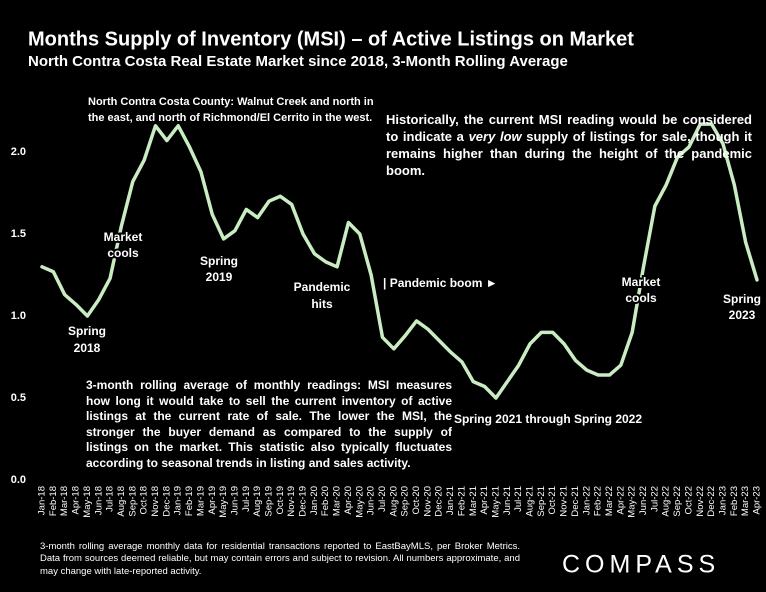 This screenshot has width=766, height=592. Describe the element at coordinates (18, 234) in the screenshot. I see `y-tick-label: 1.5` at that location.